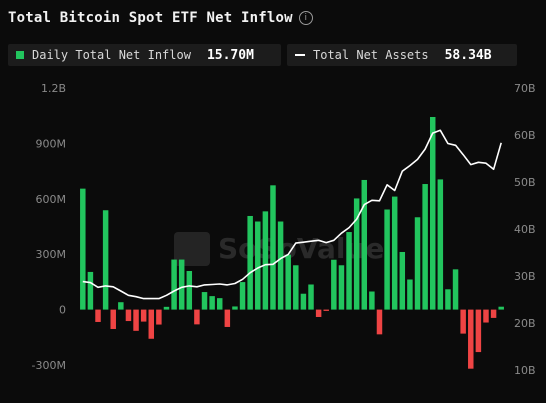  I want to click on left-axis: -300M 0 300M 600M 900M 1.2B, so click(49, 227).